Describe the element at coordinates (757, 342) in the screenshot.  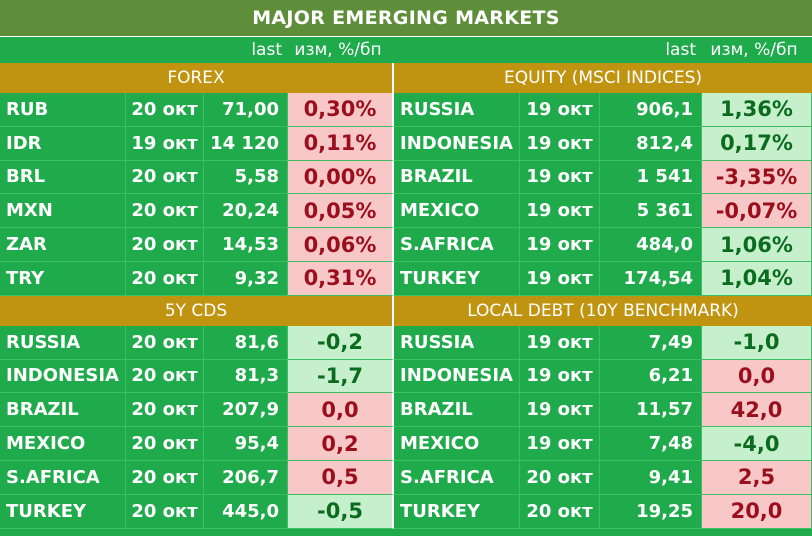
I see `right-change-value-cell: -1,0` at that location.